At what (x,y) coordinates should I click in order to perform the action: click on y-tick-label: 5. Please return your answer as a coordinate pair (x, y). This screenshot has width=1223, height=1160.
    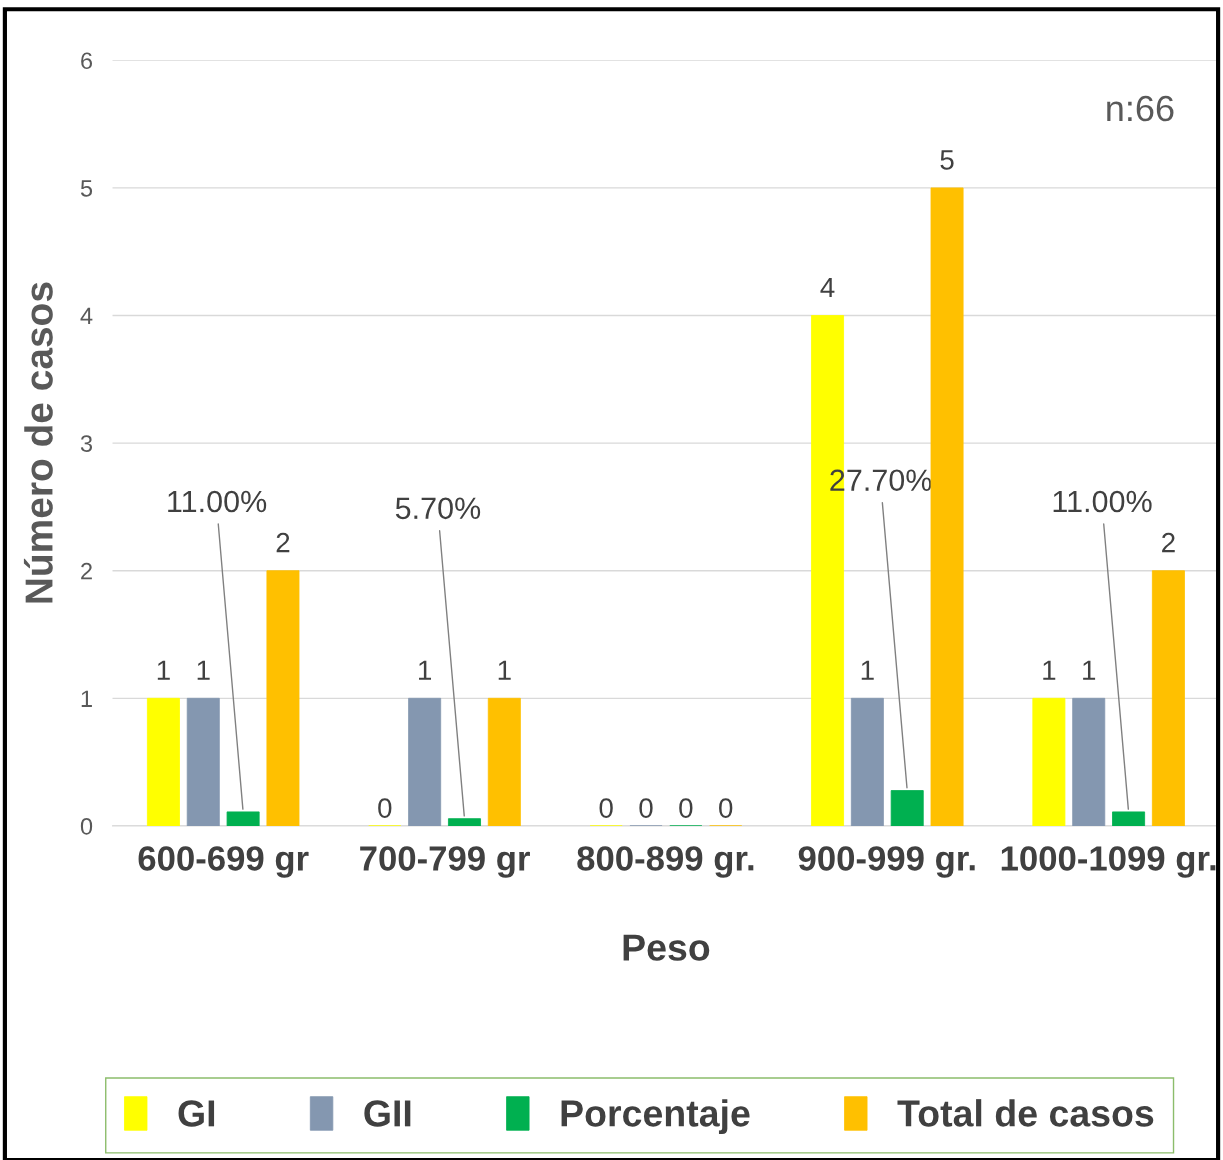
    Looking at the image, I should click on (86, 188).